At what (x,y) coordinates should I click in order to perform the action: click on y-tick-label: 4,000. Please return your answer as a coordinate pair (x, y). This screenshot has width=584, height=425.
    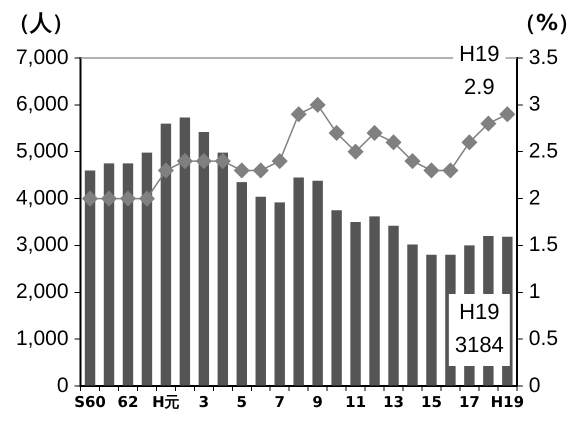
    Looking at the image, I should click on (42, 198).